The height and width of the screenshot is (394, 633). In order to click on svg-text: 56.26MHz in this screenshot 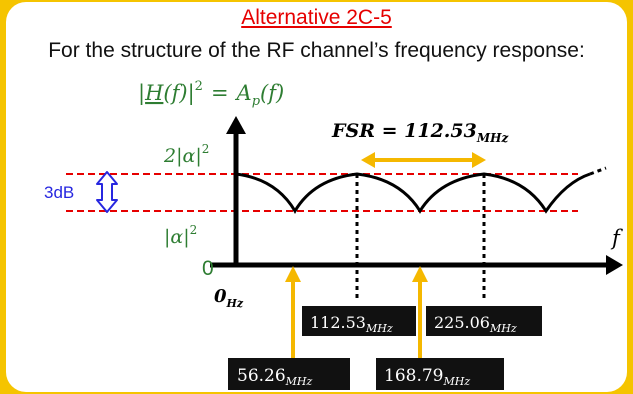, I will do `click(275, 377)`.